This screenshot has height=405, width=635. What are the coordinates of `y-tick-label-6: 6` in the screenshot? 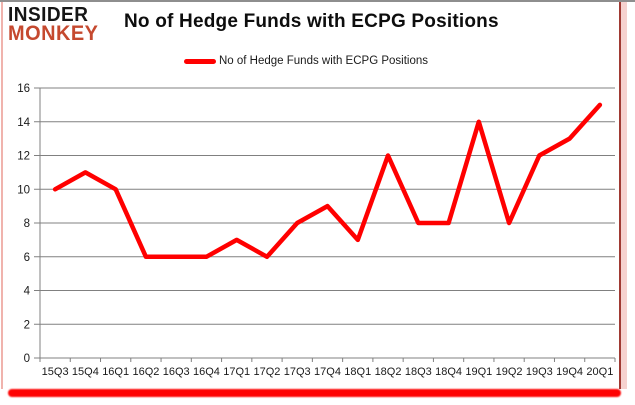 It's located at (27, 258).